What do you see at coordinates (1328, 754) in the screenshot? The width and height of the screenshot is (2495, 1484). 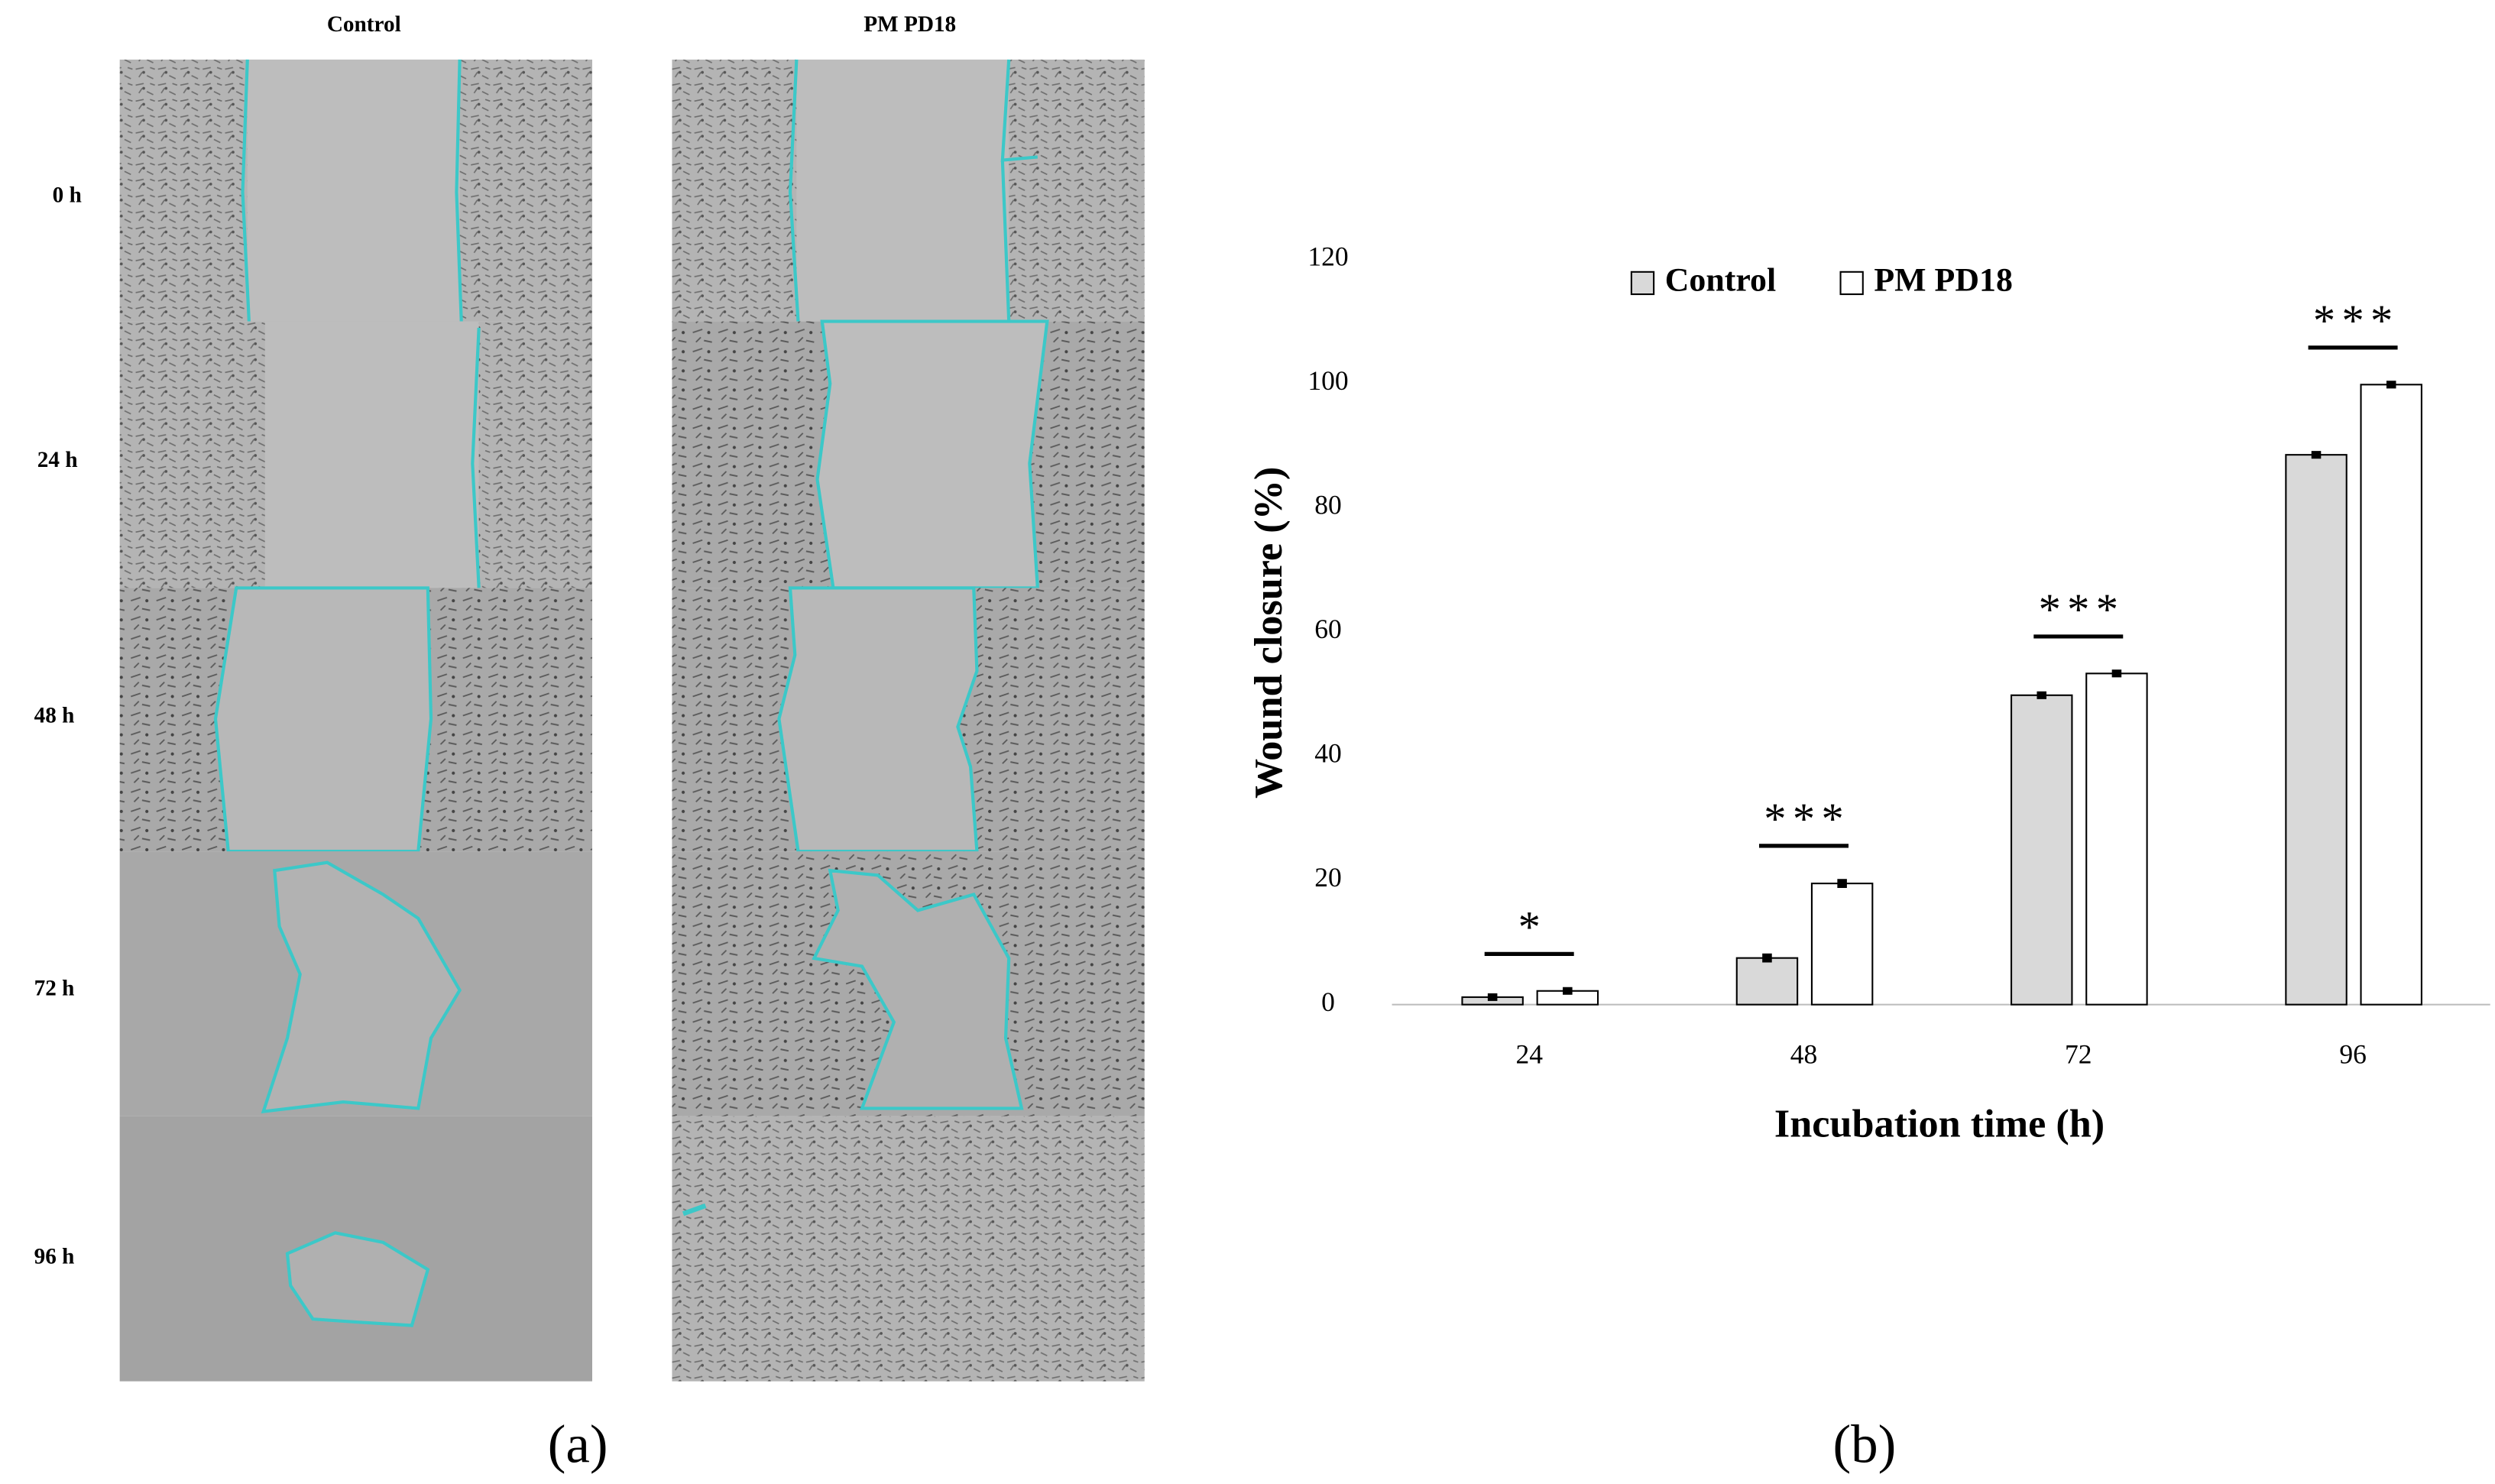 I see `y-tick-label: 40` at bounding box center [1328, 754].